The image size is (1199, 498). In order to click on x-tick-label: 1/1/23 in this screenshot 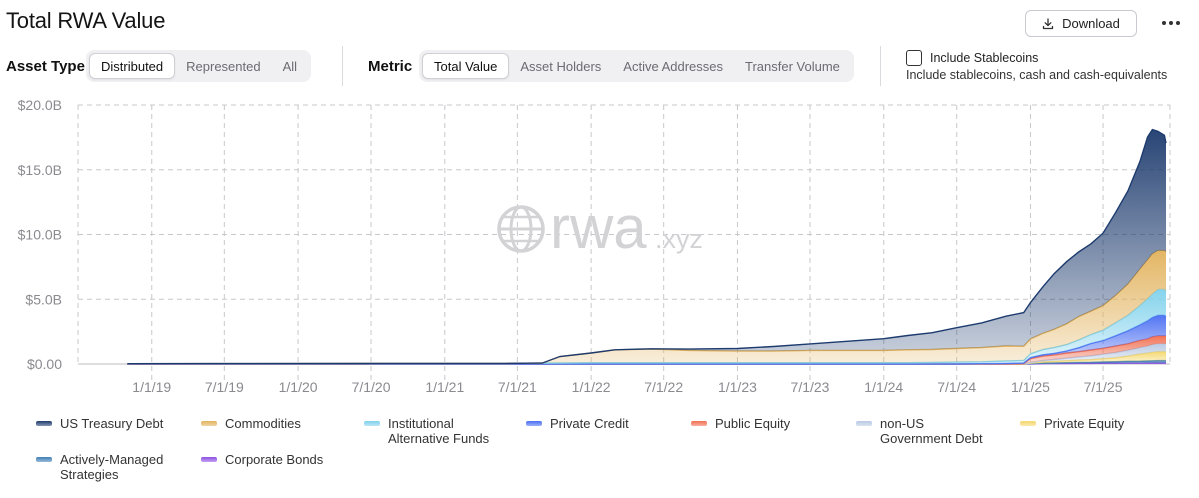, I will do `click(737, 387)`.